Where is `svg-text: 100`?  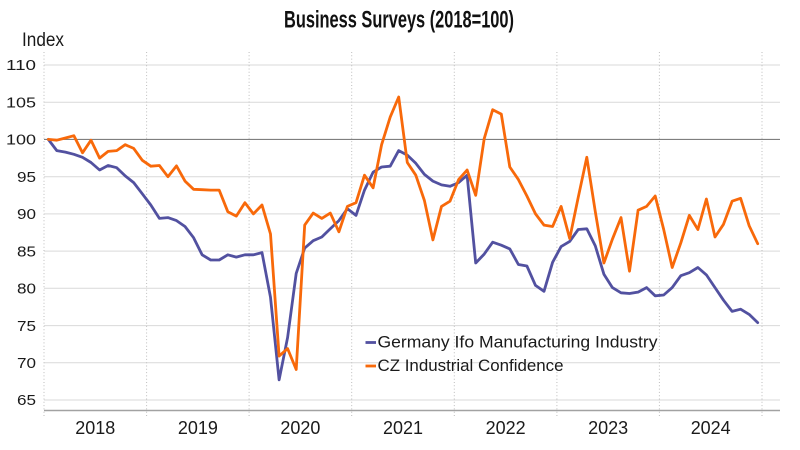
svg-text: 100 is located at coordinates (21, 141).